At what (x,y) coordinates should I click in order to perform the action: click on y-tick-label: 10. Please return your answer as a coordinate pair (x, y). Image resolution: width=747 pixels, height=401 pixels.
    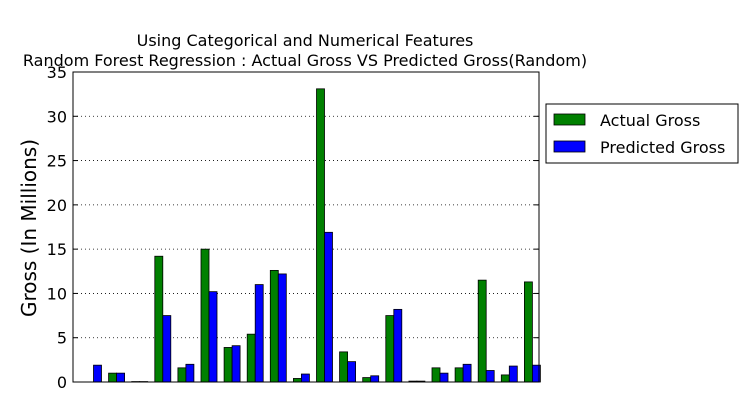
    Looking at the image, I should click on (57, 293).